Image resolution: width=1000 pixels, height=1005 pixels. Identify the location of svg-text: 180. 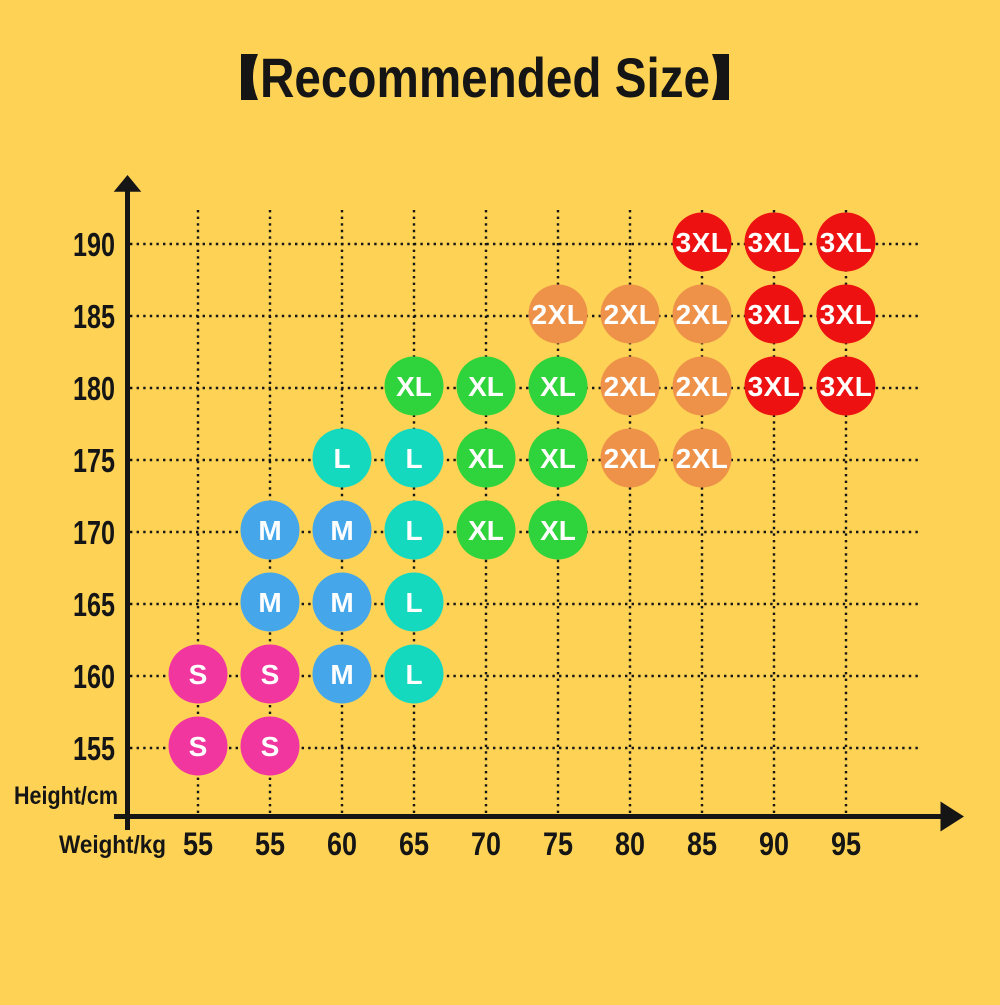
(94, 388).